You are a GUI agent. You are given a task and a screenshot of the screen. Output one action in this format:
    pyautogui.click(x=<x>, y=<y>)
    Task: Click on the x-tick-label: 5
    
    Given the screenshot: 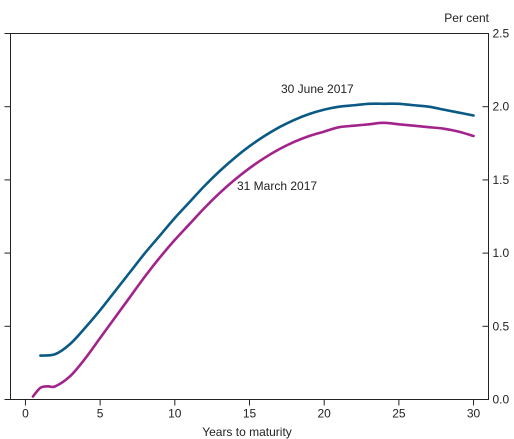 What is the action you would take?
    pyautogui.click(x=100, y=414)
    